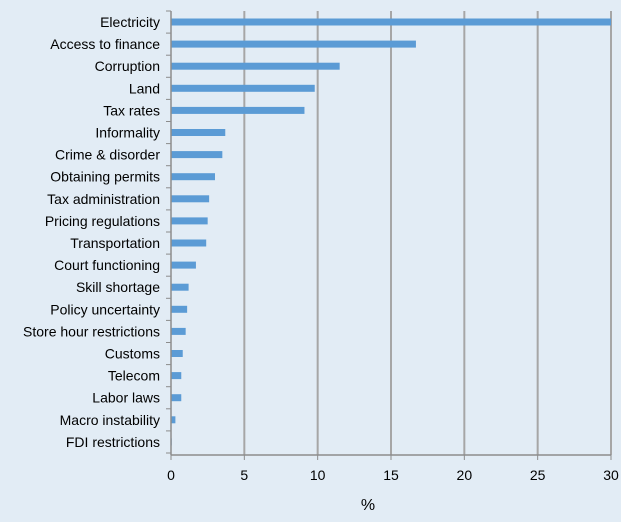 The height and width of the screenshot is (522, 621). Describe the element at coordinates (102, 221) in the screenshot. I see `category-label: Pricing regulations` at that location.